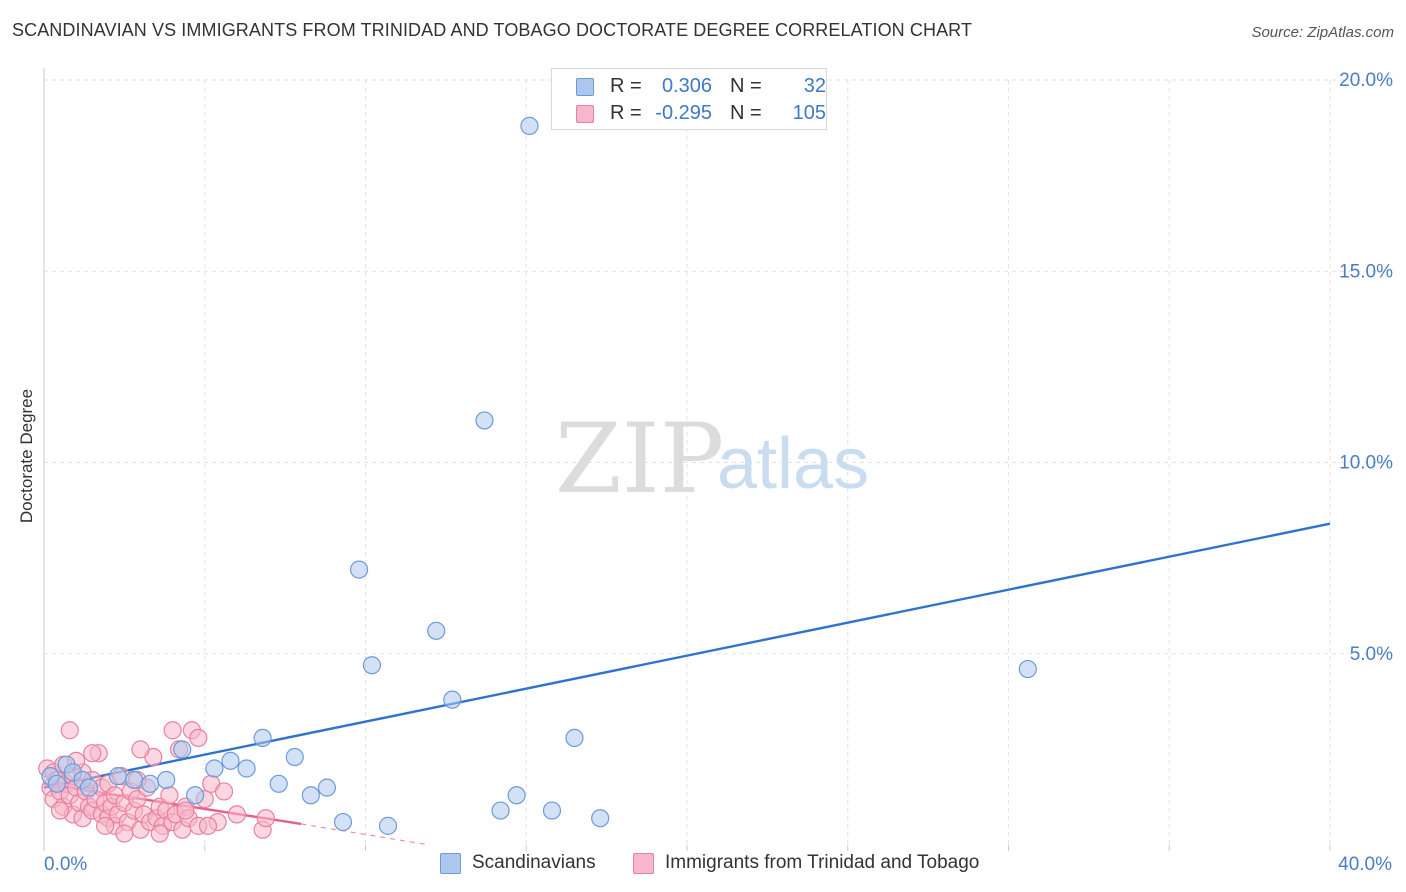 The height and width of the screenshot is (892, 1406). I want to click on source-credit: Source: ZipAtlas.com, so click(1322, 32).